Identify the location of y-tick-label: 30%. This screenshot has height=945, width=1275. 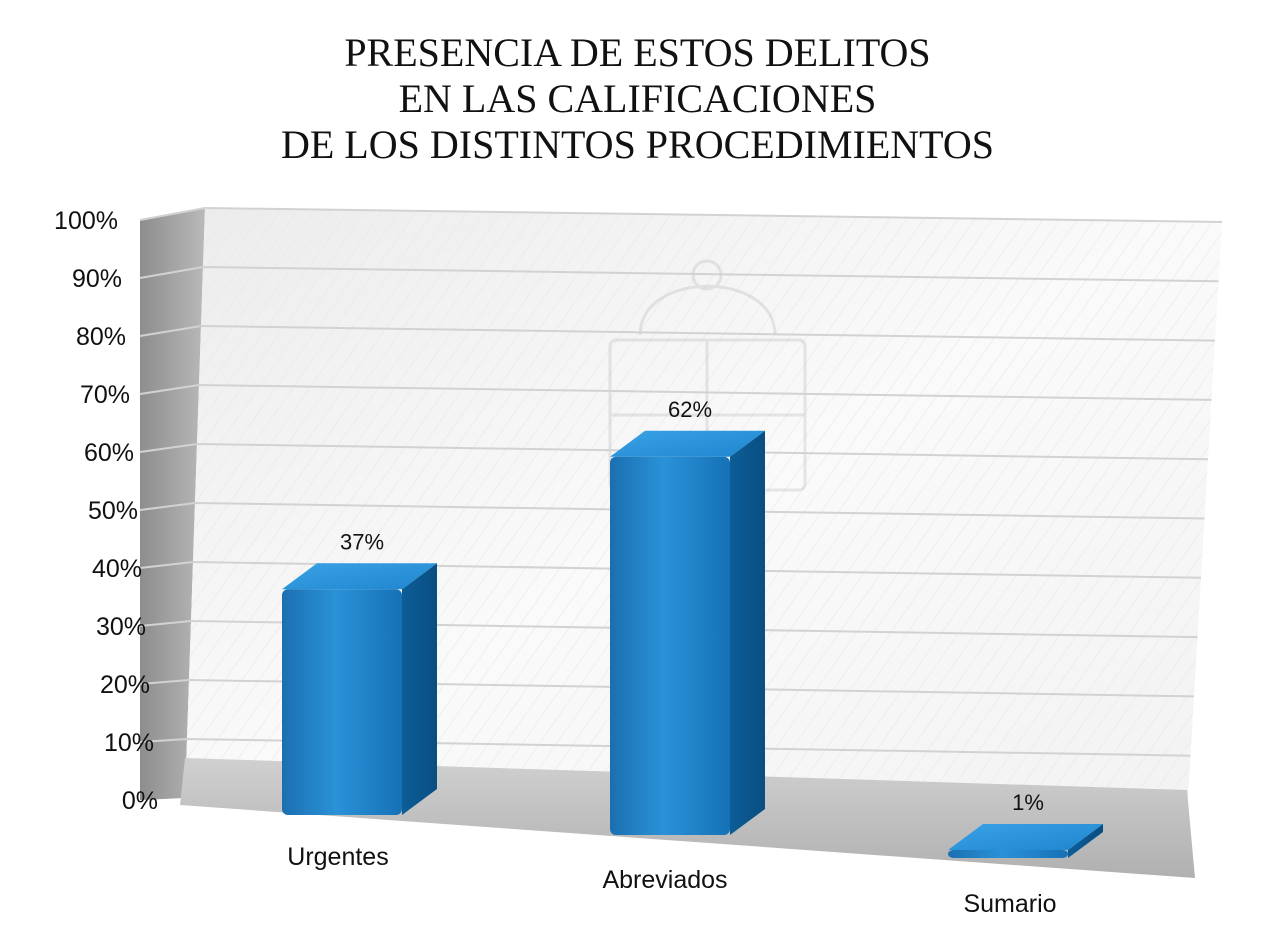
(121, 627).